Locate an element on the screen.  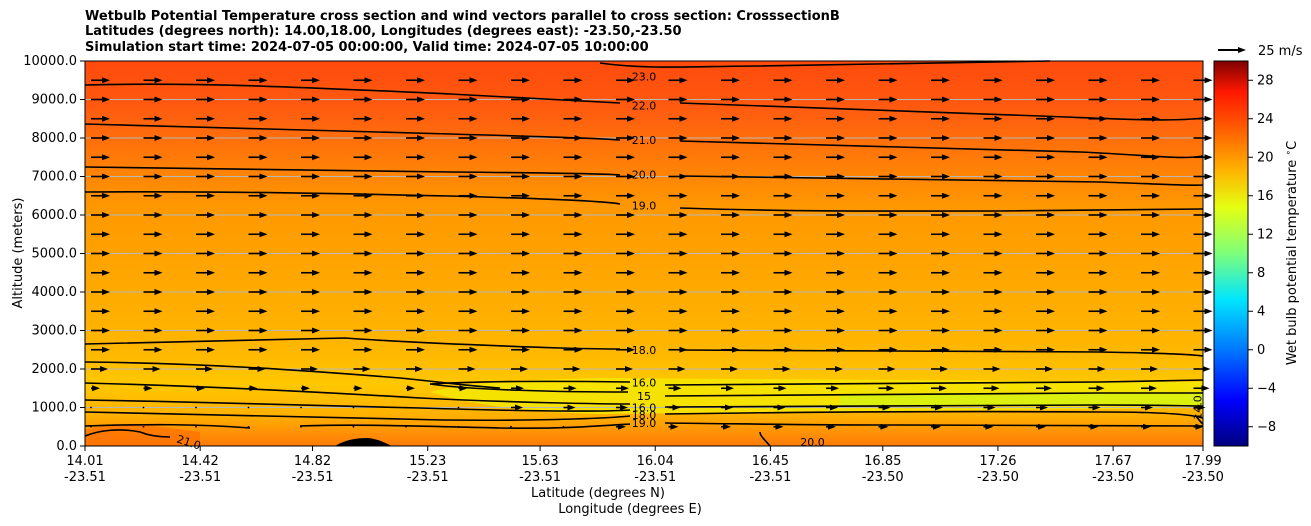
x-axis-label-longitude: Longitude (degrees E) is located at coordinates (630, 509).